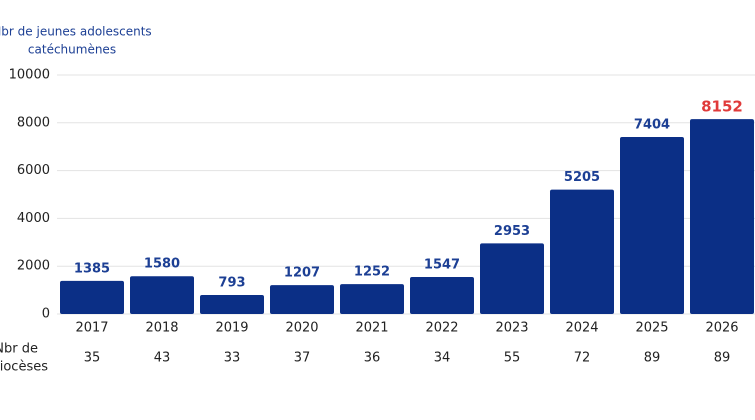 Image resolution: width=755 pixels, height=420 pixels. I want to click on x-tick-label: 2025, so click(651, 328).